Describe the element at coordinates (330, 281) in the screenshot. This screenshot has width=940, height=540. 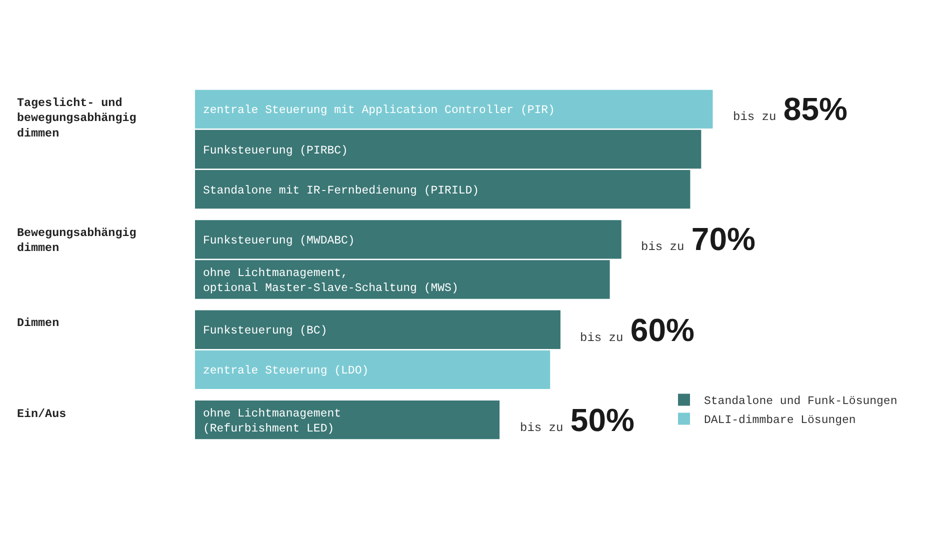
I see `y-tick-label: ohne Lichtmanagement, optional Master-Slave-Schaltung (MWS)` at that location.